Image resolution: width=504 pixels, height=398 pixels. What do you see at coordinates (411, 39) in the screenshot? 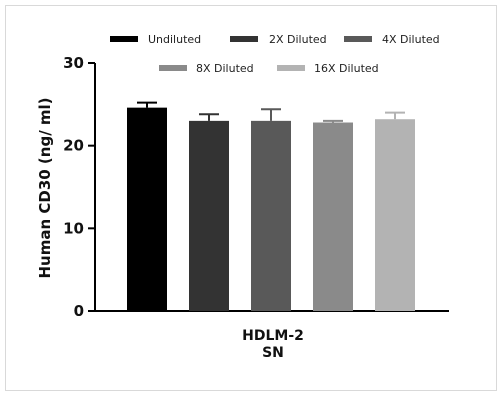
I see `legend-label-3: 4X Diluted` at bounding box center [411, 39].